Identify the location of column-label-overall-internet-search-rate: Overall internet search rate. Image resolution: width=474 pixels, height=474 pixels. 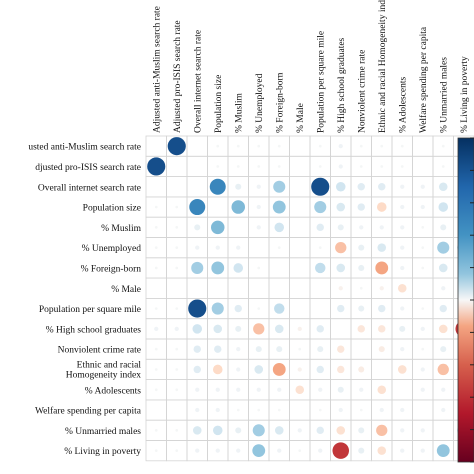
(198, 81).